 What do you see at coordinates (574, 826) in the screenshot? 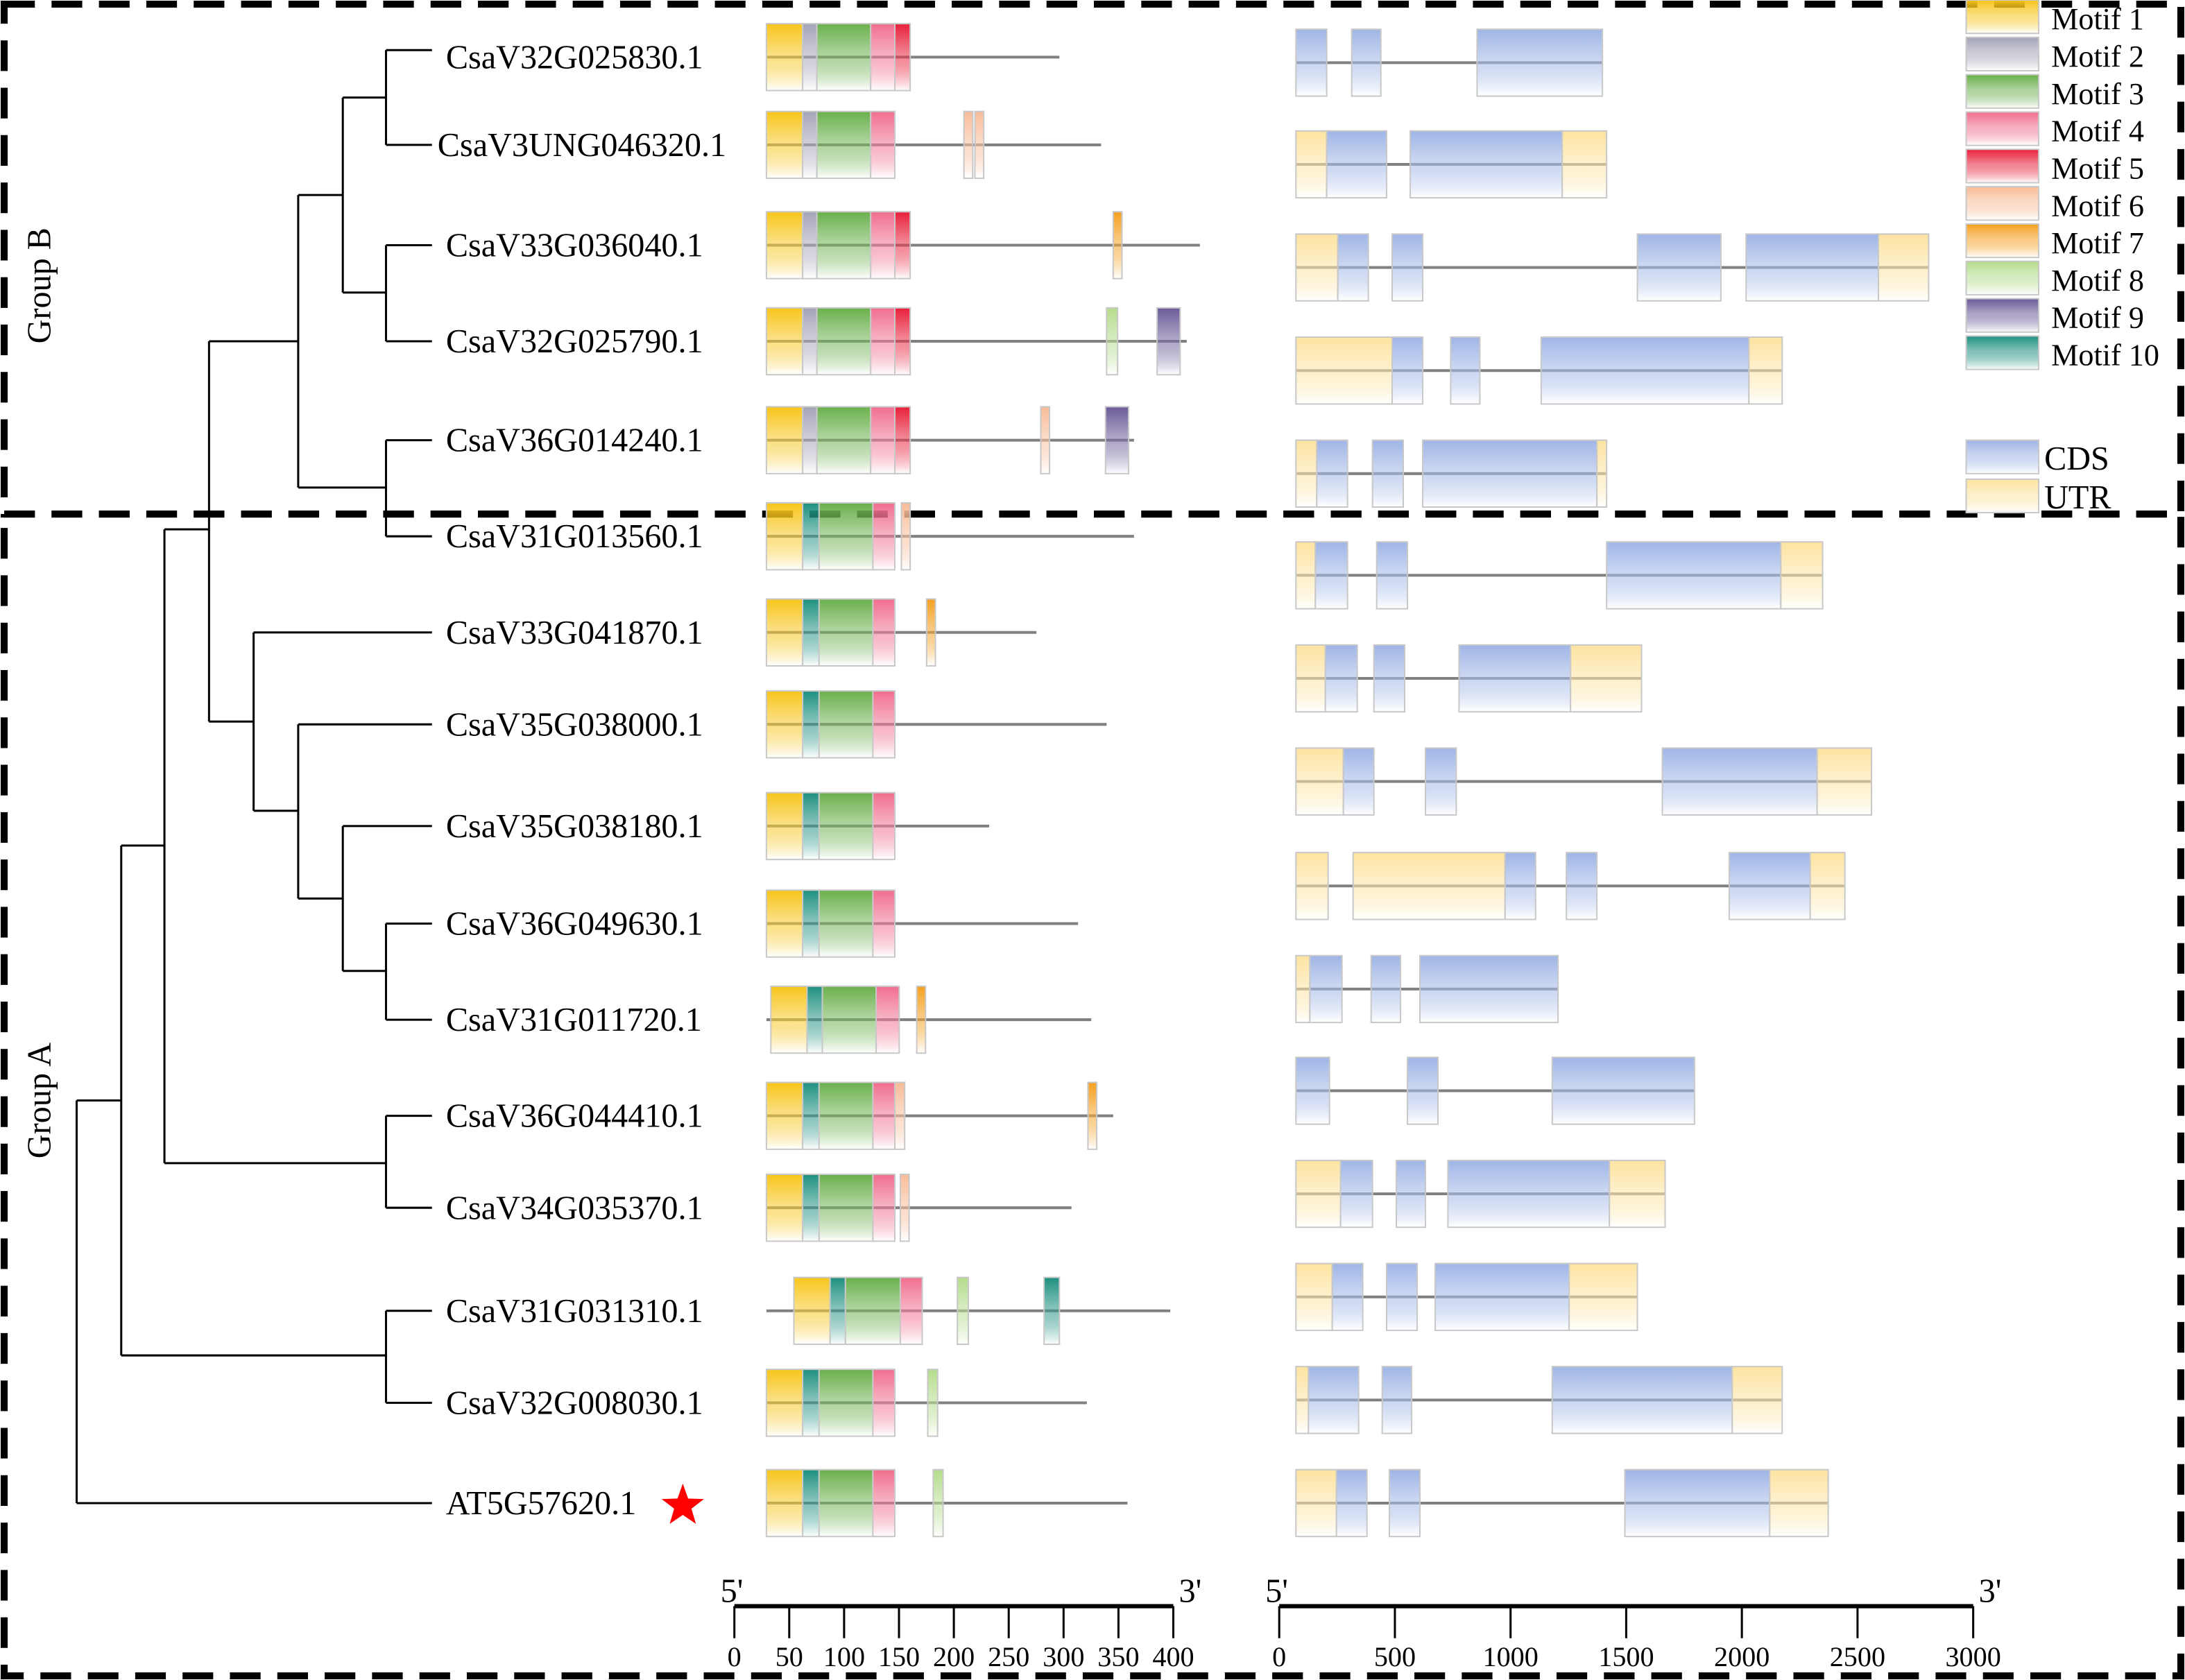
I see `gene-label: CsaV35G038180.1` at bounding box center [574, 826].